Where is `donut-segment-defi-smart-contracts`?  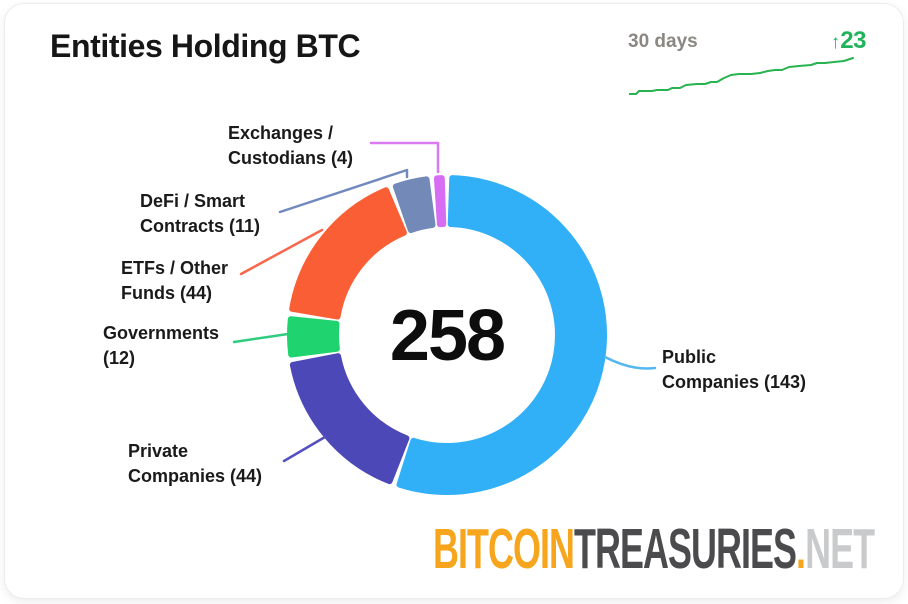
donut-segment-defi-smart-contracts is located at coordinates (414, 205).